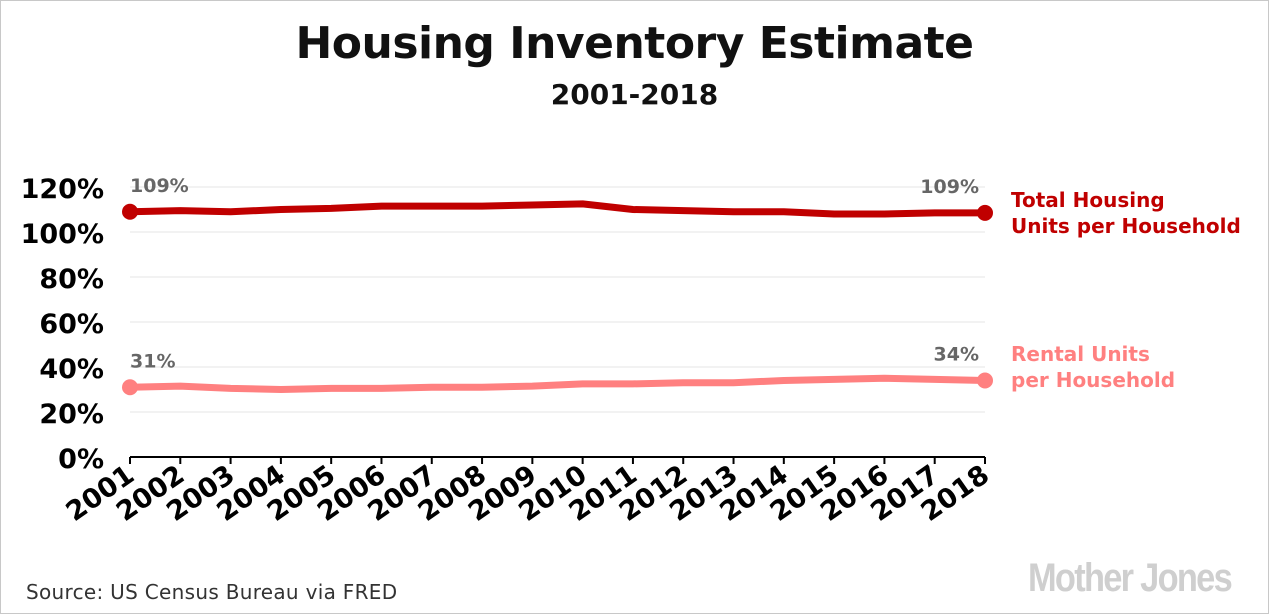 This screenshot has height=614, width=1269. What do you see at coordinates (634, 94) in the screenshot?
I see `chart-subtitle: 2001-2018` at bounding box center [634, 94].